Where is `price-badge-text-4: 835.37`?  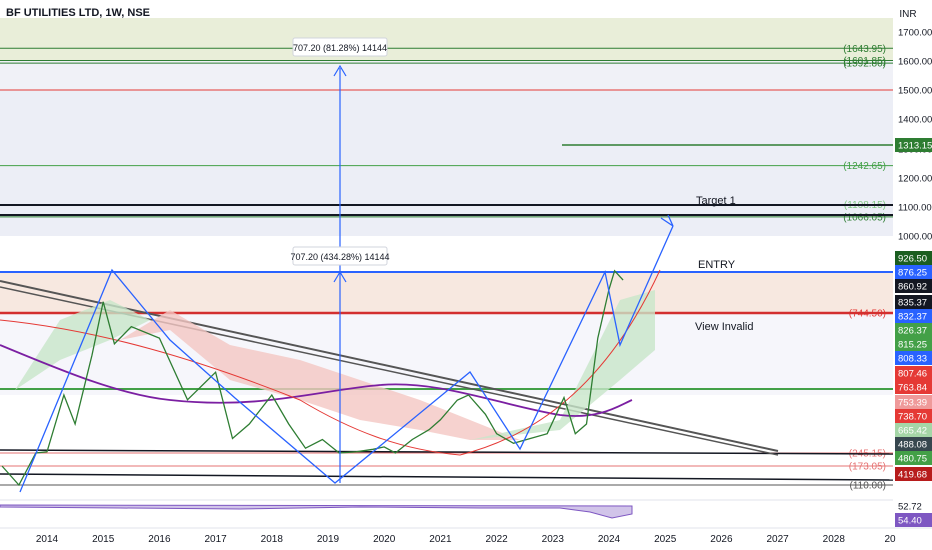
price-badge-text-4: 835.37 is located at coordinates (912, 303).